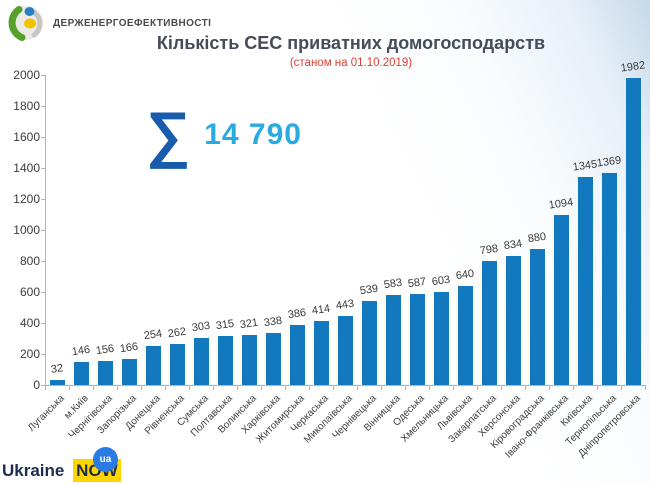 This screenshot has height=484, width=650. I want to click on y-axis-label: 1400, so click(26, 168).